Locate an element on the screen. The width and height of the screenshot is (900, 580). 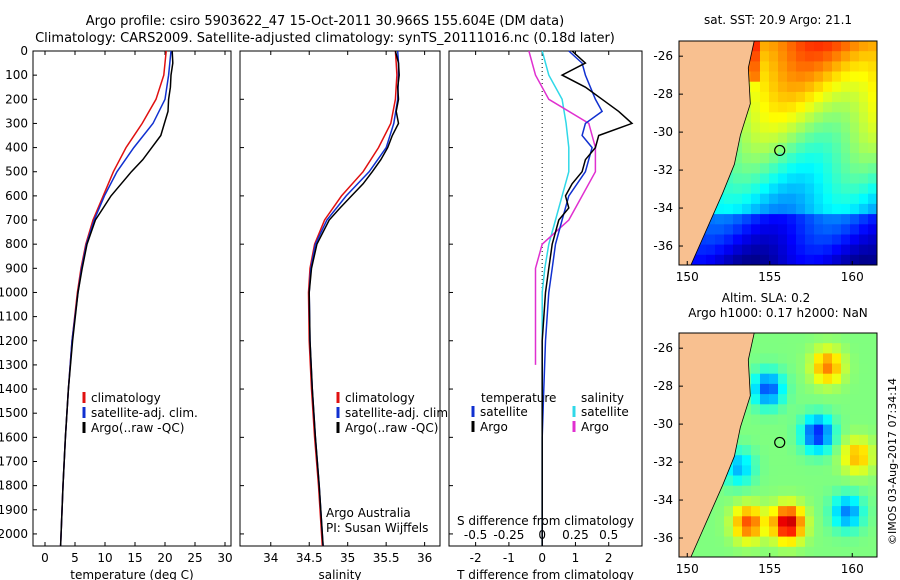
difference-top-tick-label: 0.25 is located at coordinates (575, 535).